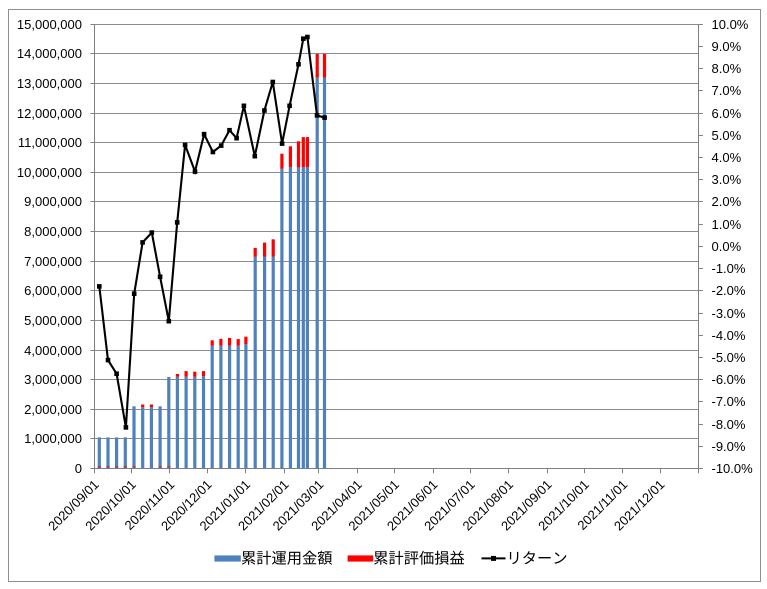 This screenshot has height=589, width=767. I want to click on svg-text: 3.0%, so click(727, 179).